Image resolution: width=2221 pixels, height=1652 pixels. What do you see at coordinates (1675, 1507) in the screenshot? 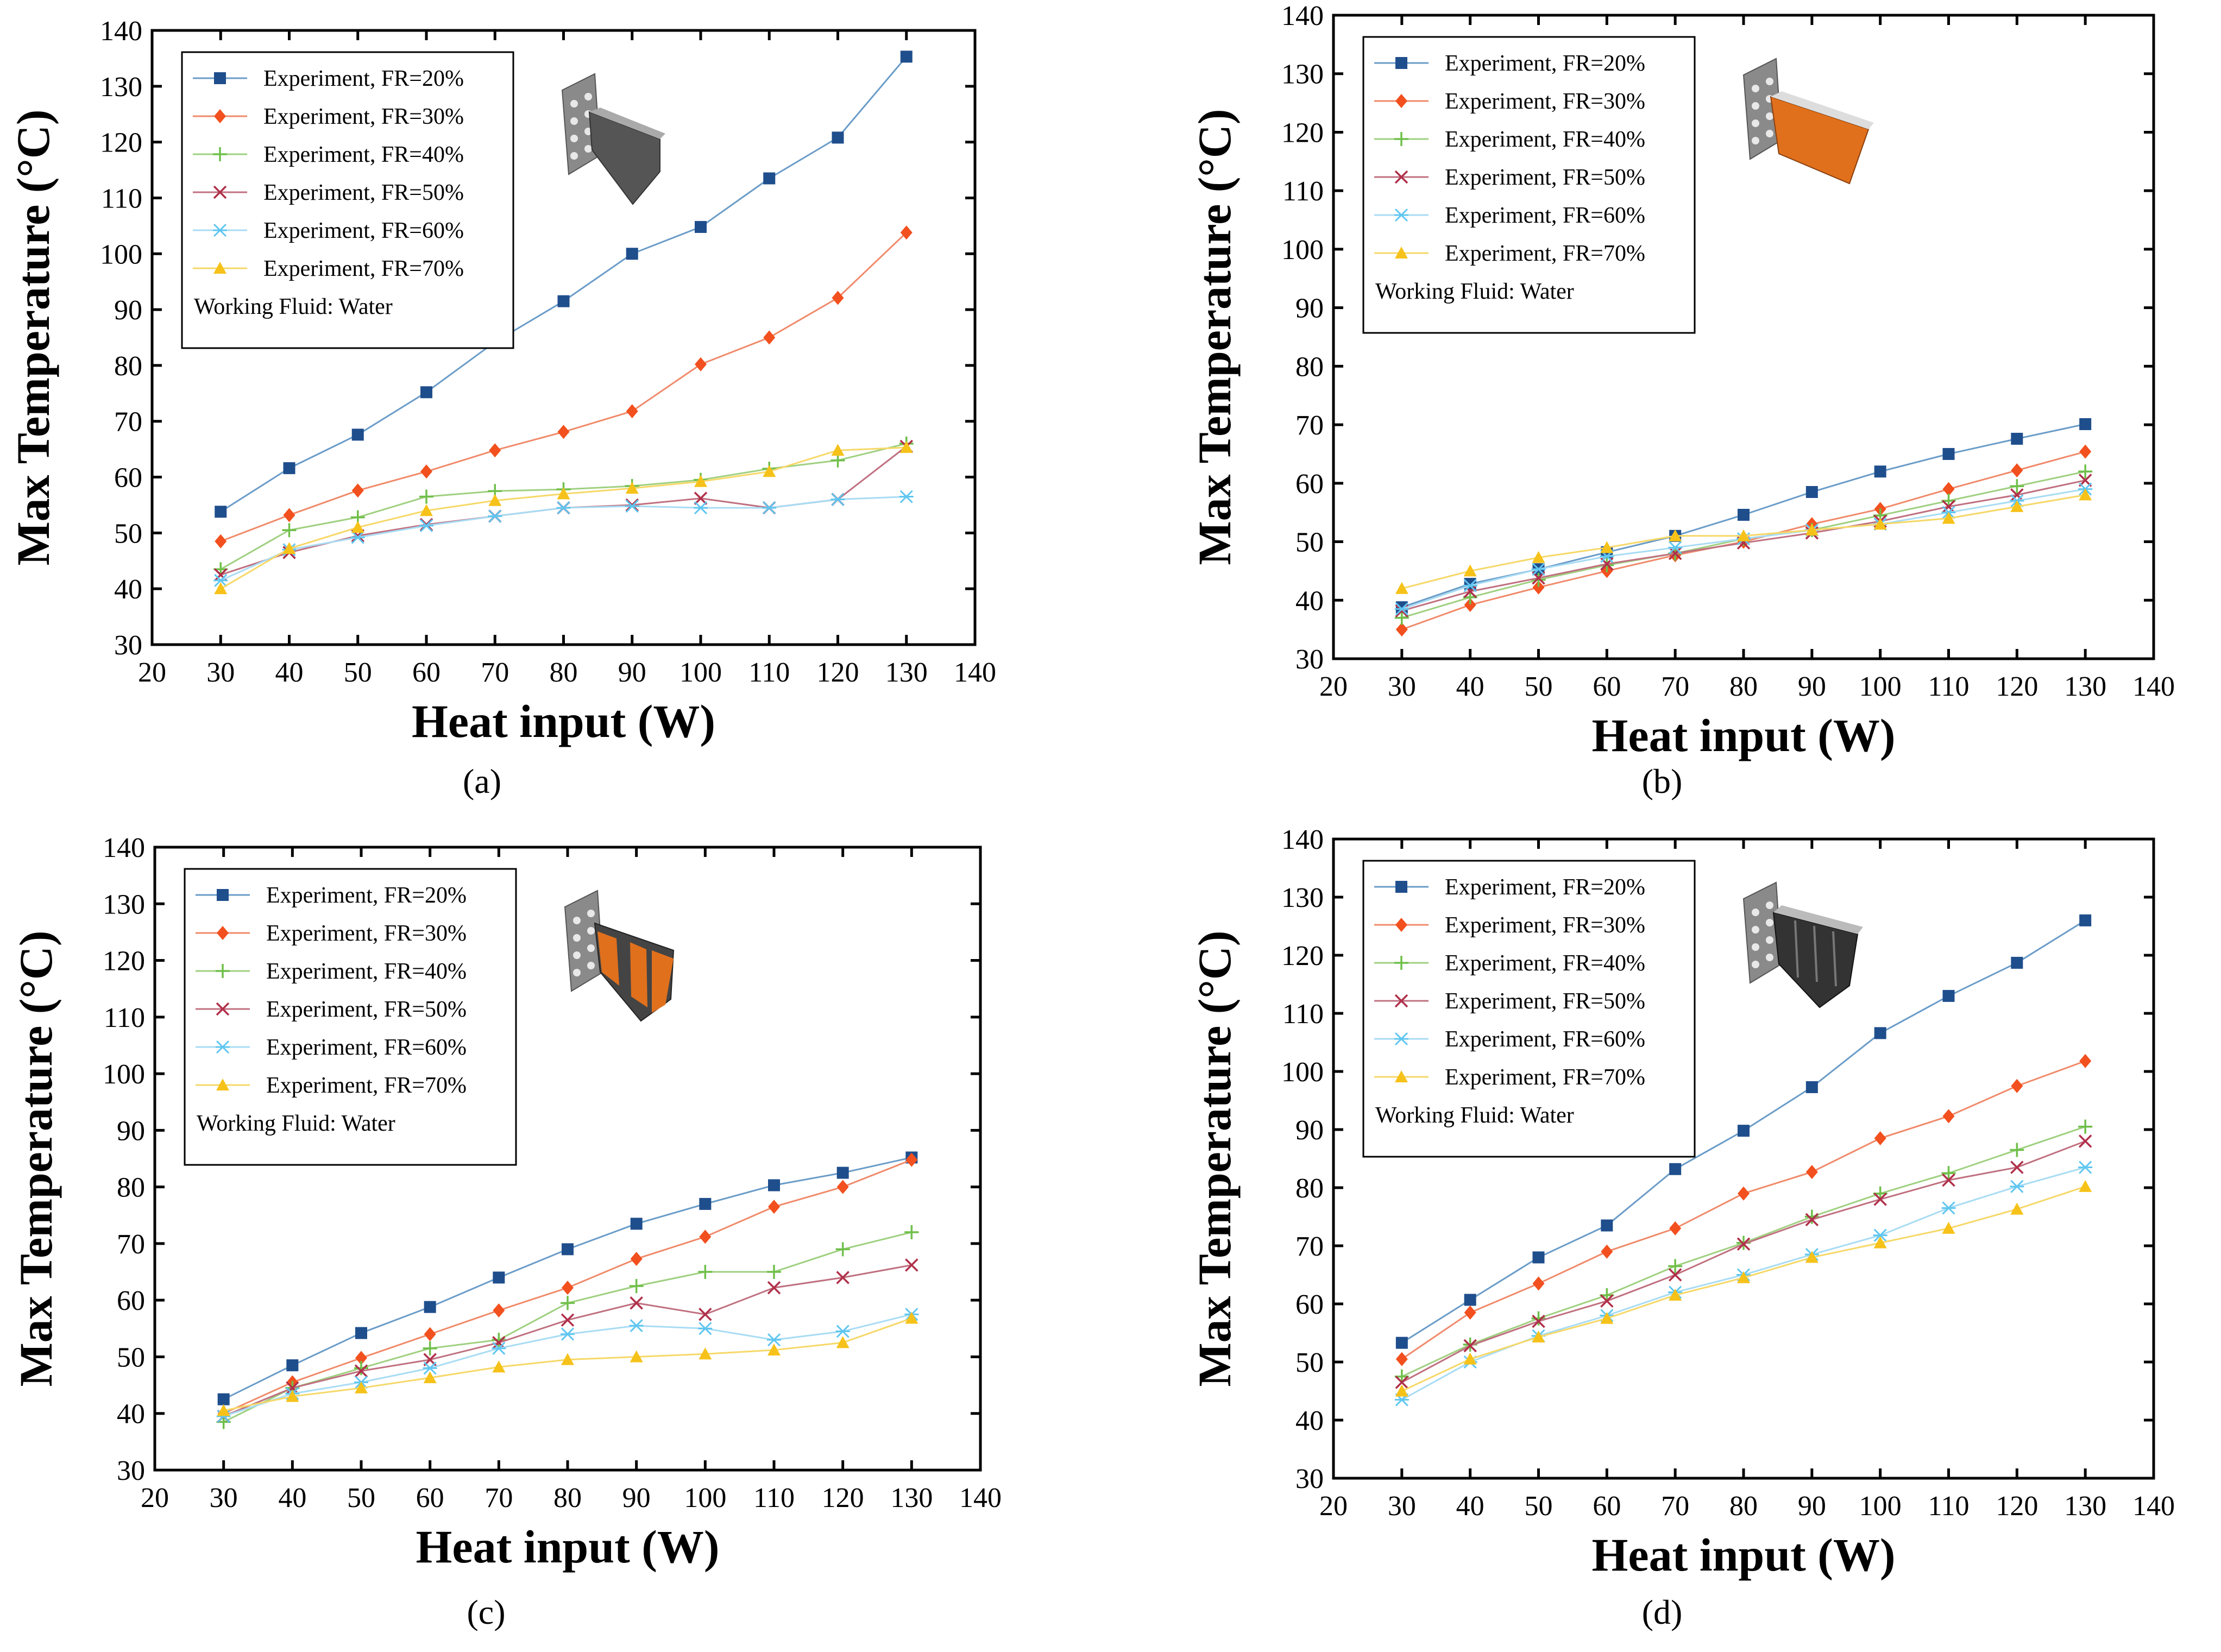
I see `x-tick-label: 70` at bounding box center [1675, 1507].